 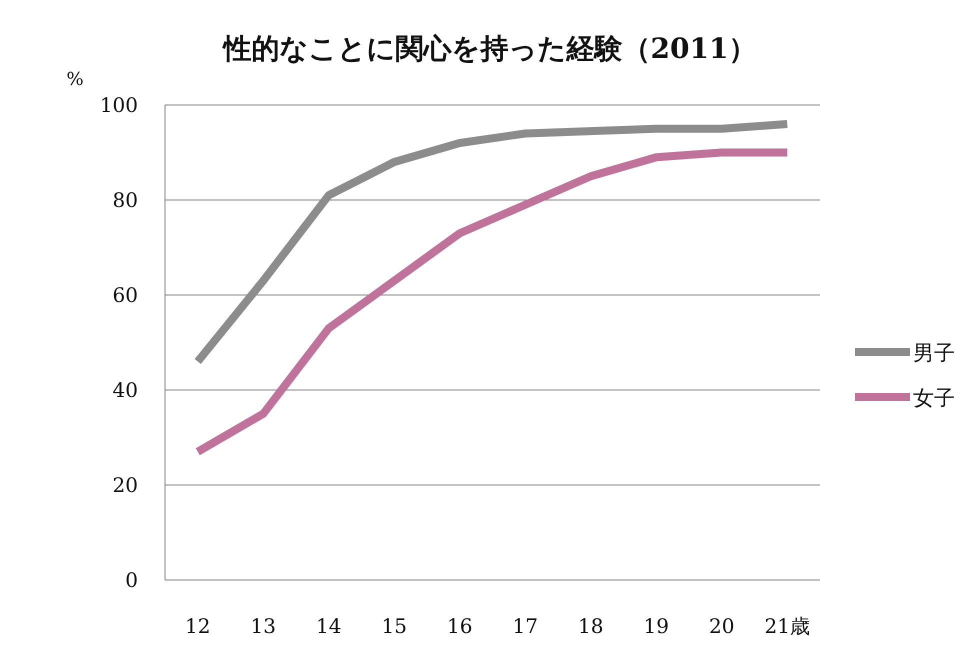 I want to click on x-tick-label: 16, so click(x=459, y=626).